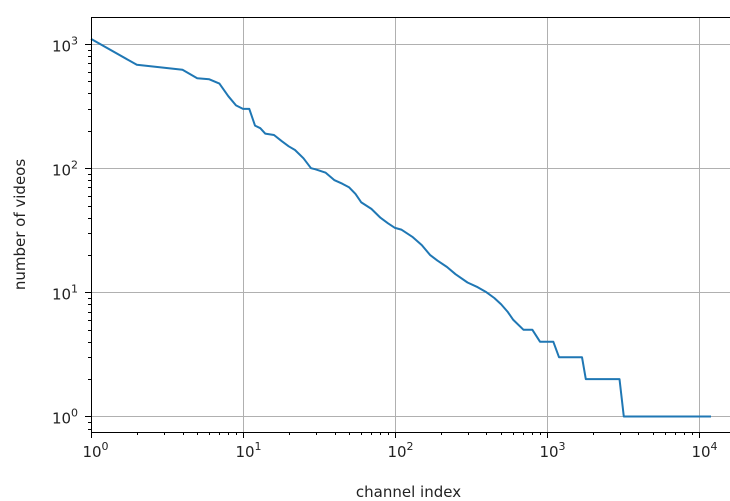  Describe the element at coordinates (95, 450) in the screenshot. I see `x-tick-label: 10⁰` at that location.